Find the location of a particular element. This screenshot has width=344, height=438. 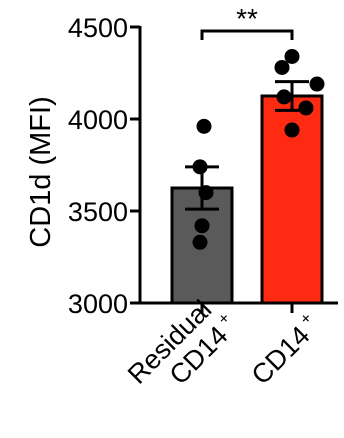

y-tick-label: 3000 is located at coordinates (98, 304).